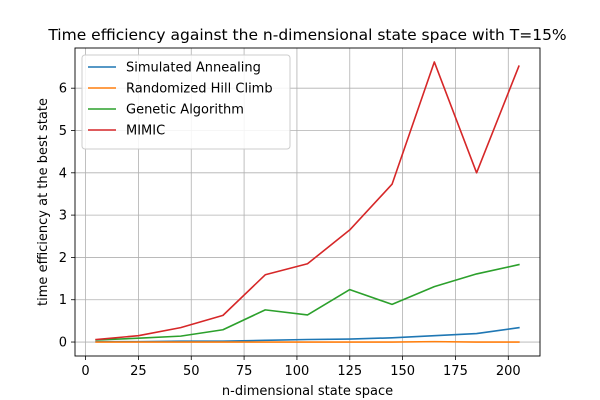 The width and height of the screenshot is (600, 400). What do you see at coordinates (402, 371) in the screenshot?
I see `x-tick-label: 150` at bounding box center [402, 371].